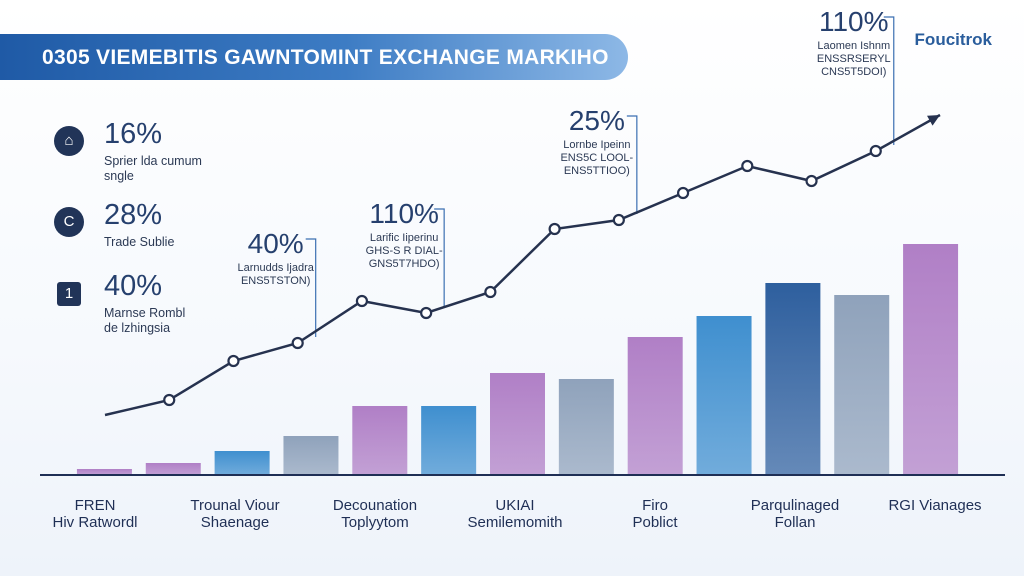 The width and height of the screenshot is (1024, 576). Describe the element at coordinates (139, 242) in the screenshot. I see `stat-label: Trade Sublie` at that location.